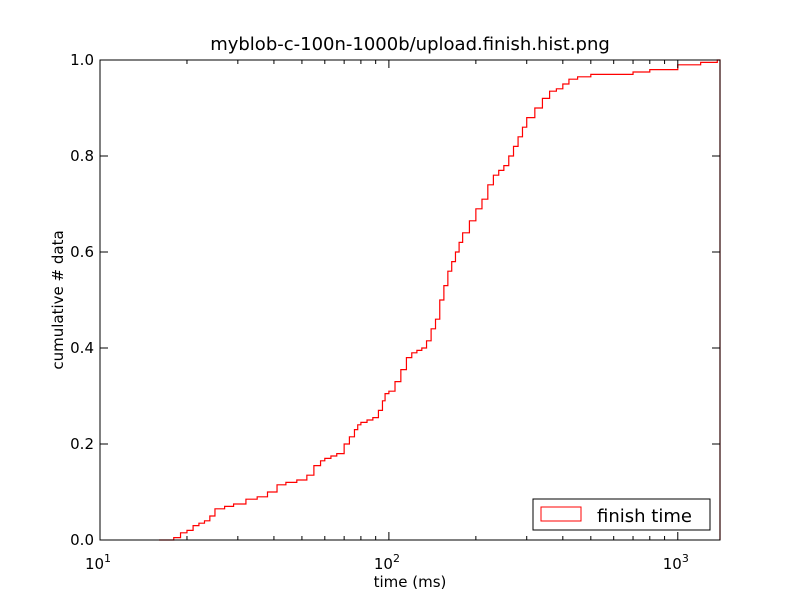 The width and height of the screenshot is (800, 600). Describe the element at coordinates (644, 516) in the screenshot. I see `legend-label: finish time` at that location.